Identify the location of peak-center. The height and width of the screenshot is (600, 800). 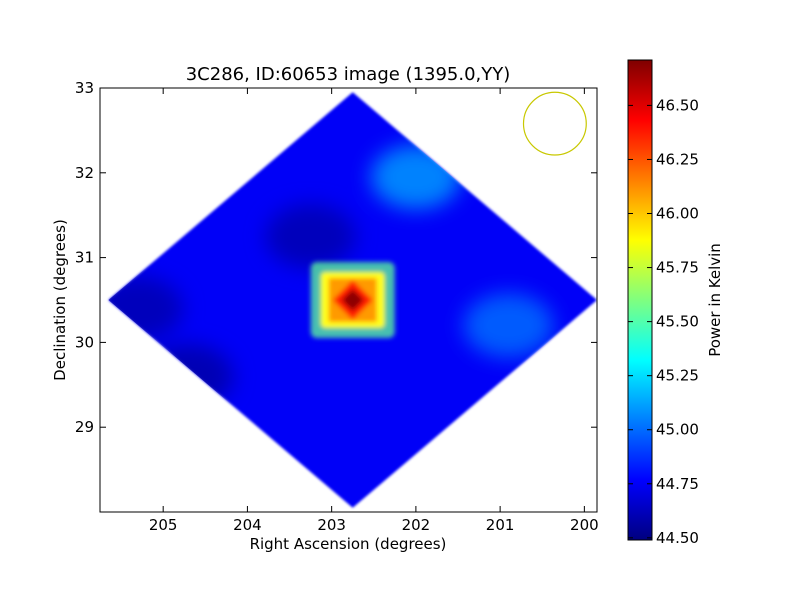
(352, 300).